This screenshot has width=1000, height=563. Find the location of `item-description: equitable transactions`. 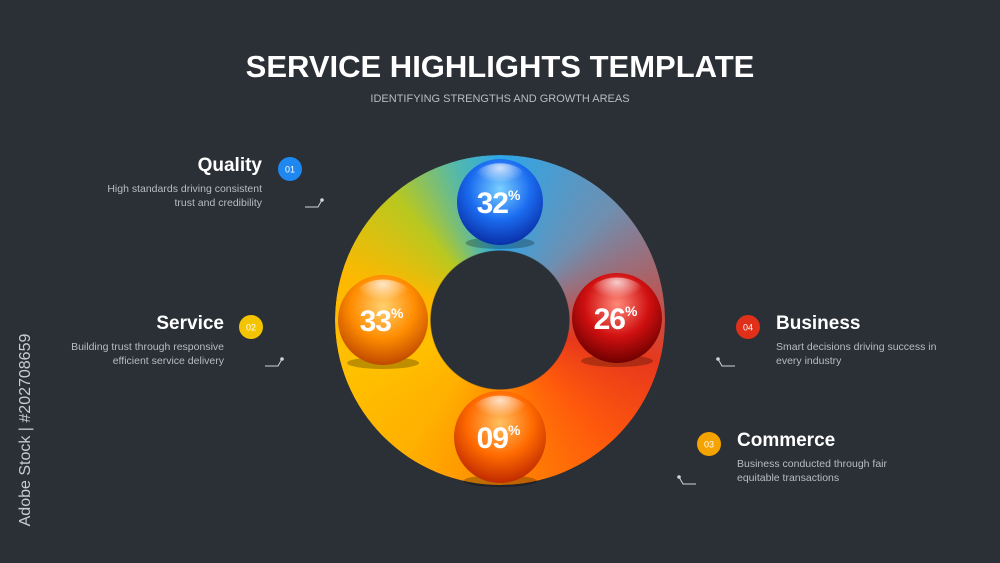

item-description: equitable transactions is located at coordinates (788, 478).